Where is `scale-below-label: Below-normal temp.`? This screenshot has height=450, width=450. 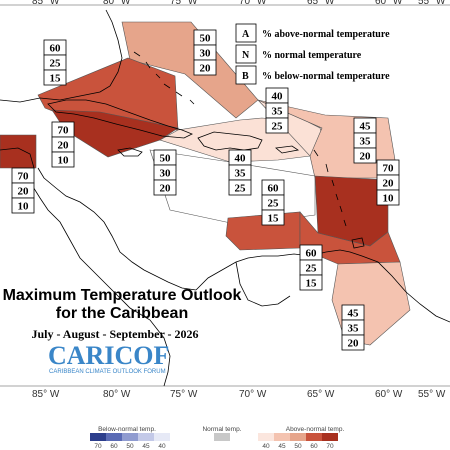
scale-below-label: Below-normal temp. is located at coordinates (127, 429).